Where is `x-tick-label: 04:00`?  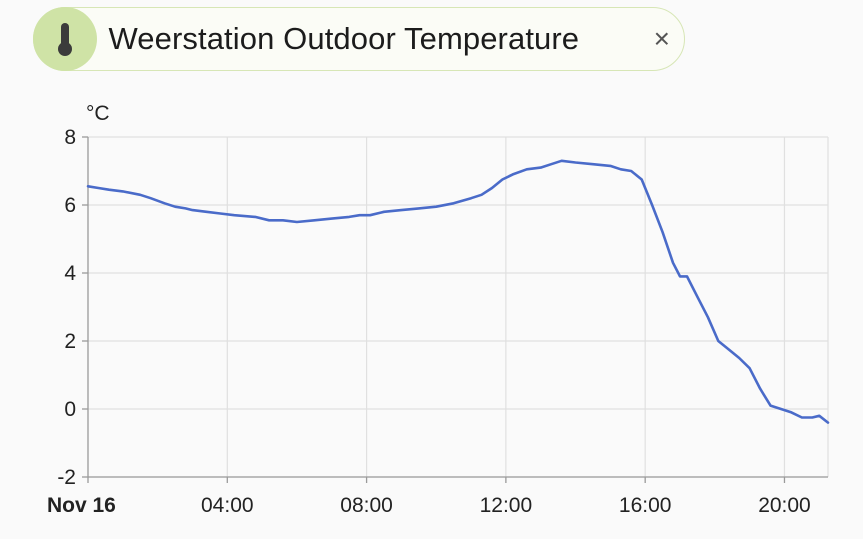 x-tick-label: 04:00 is located at coordinates (227, 505).